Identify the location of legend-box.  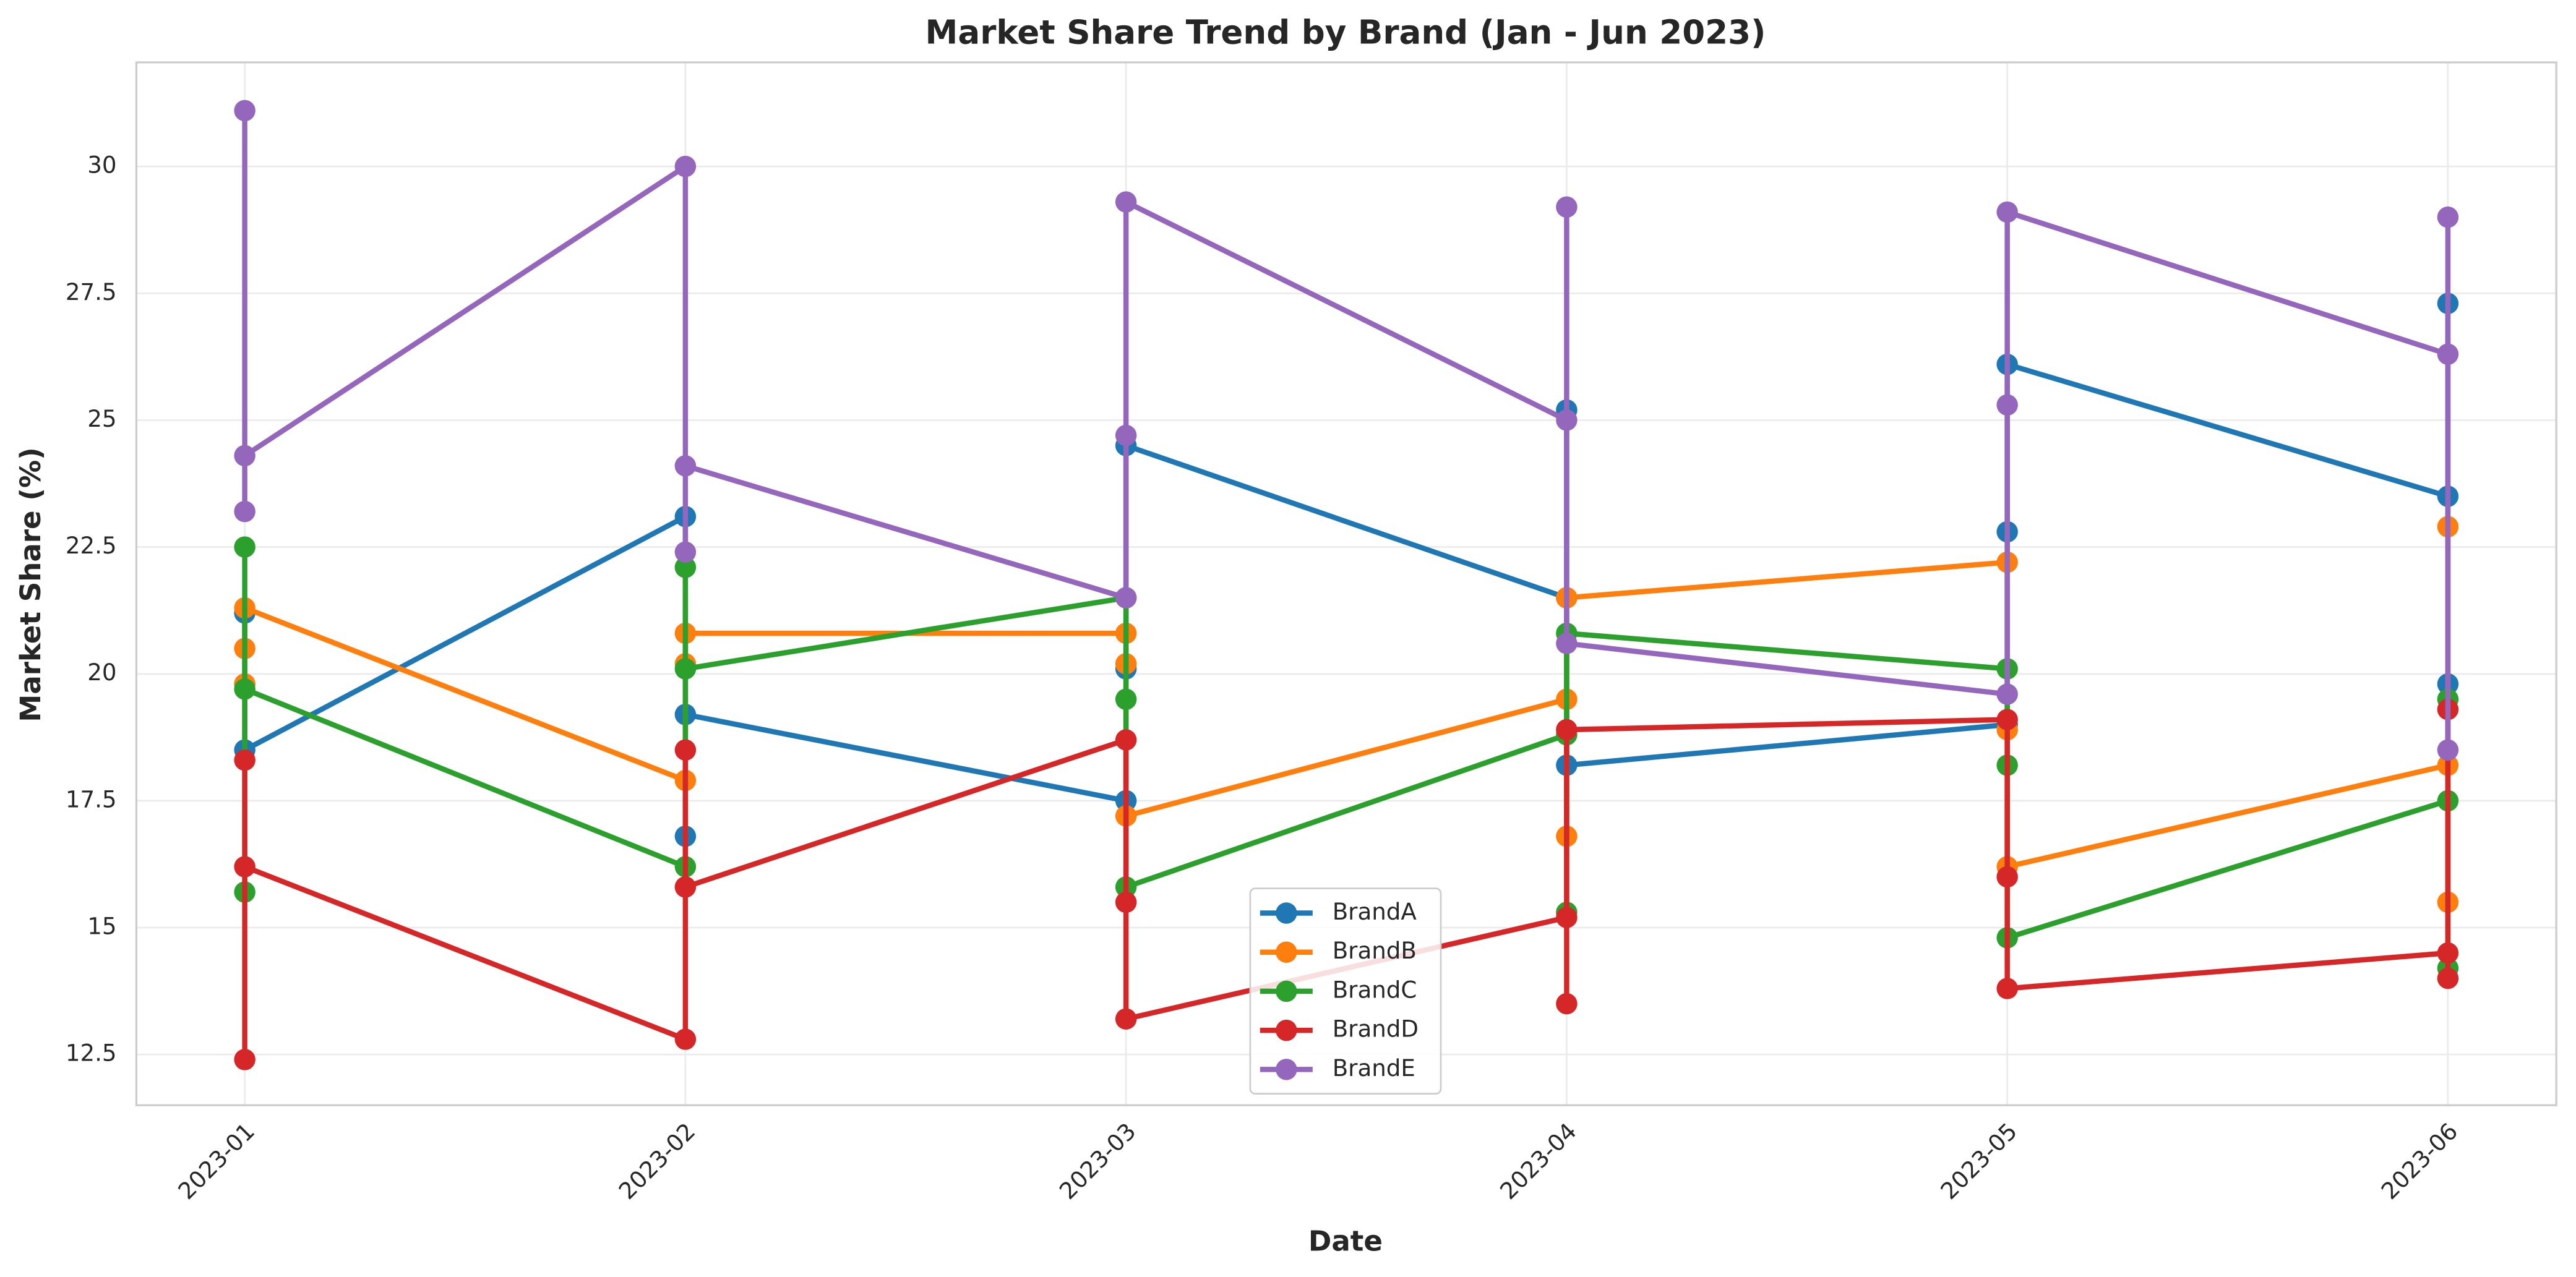
(1345, 991).